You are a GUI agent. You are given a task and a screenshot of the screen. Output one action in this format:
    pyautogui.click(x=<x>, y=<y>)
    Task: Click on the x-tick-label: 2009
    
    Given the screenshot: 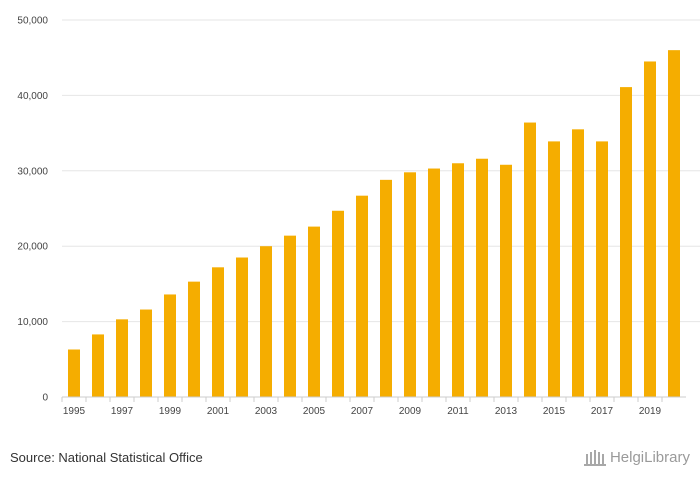 What is the action you would take?
    pyautogui.click(x=410, y=411)
    